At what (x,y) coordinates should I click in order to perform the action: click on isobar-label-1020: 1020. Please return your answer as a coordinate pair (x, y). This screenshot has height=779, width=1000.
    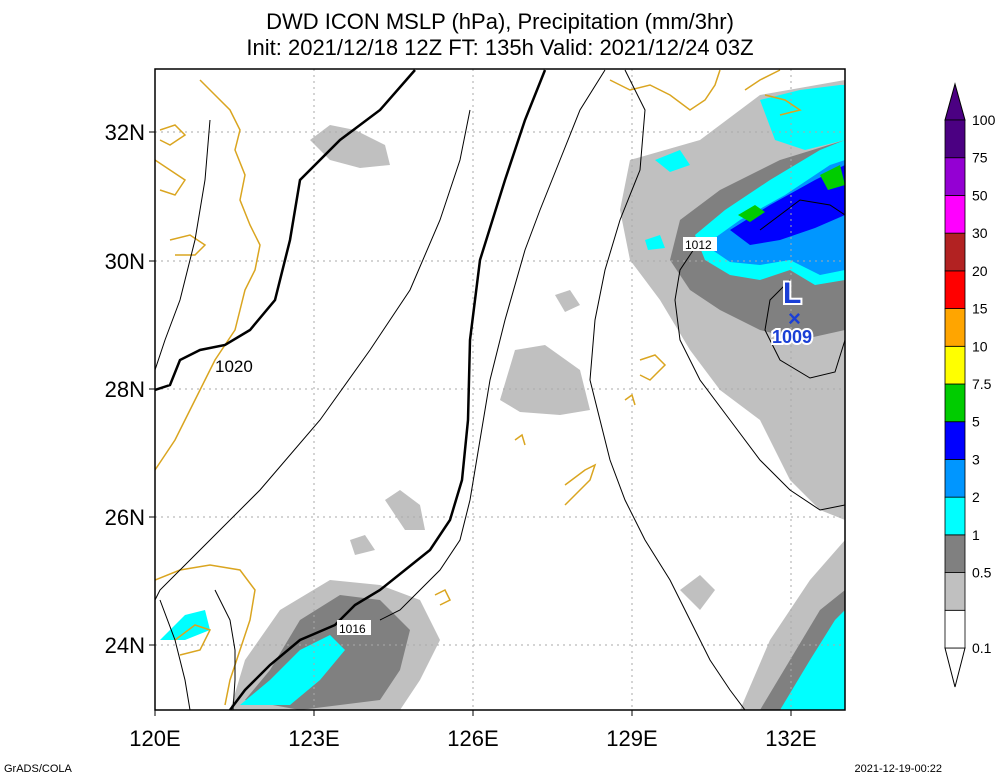
    Looking at the image, I should click on (234, 366).